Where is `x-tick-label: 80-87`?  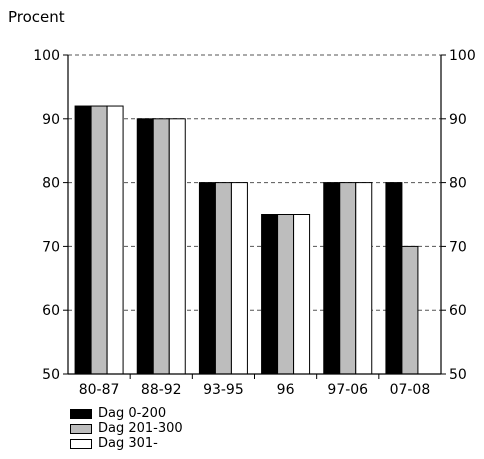 x-tick-label: 80-87 is located at coordinates (99, 390).